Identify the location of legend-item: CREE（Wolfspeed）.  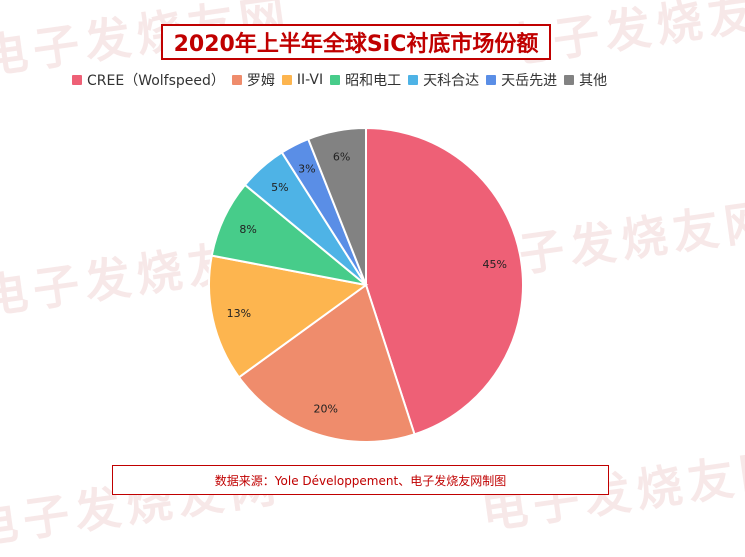
(148, 80).